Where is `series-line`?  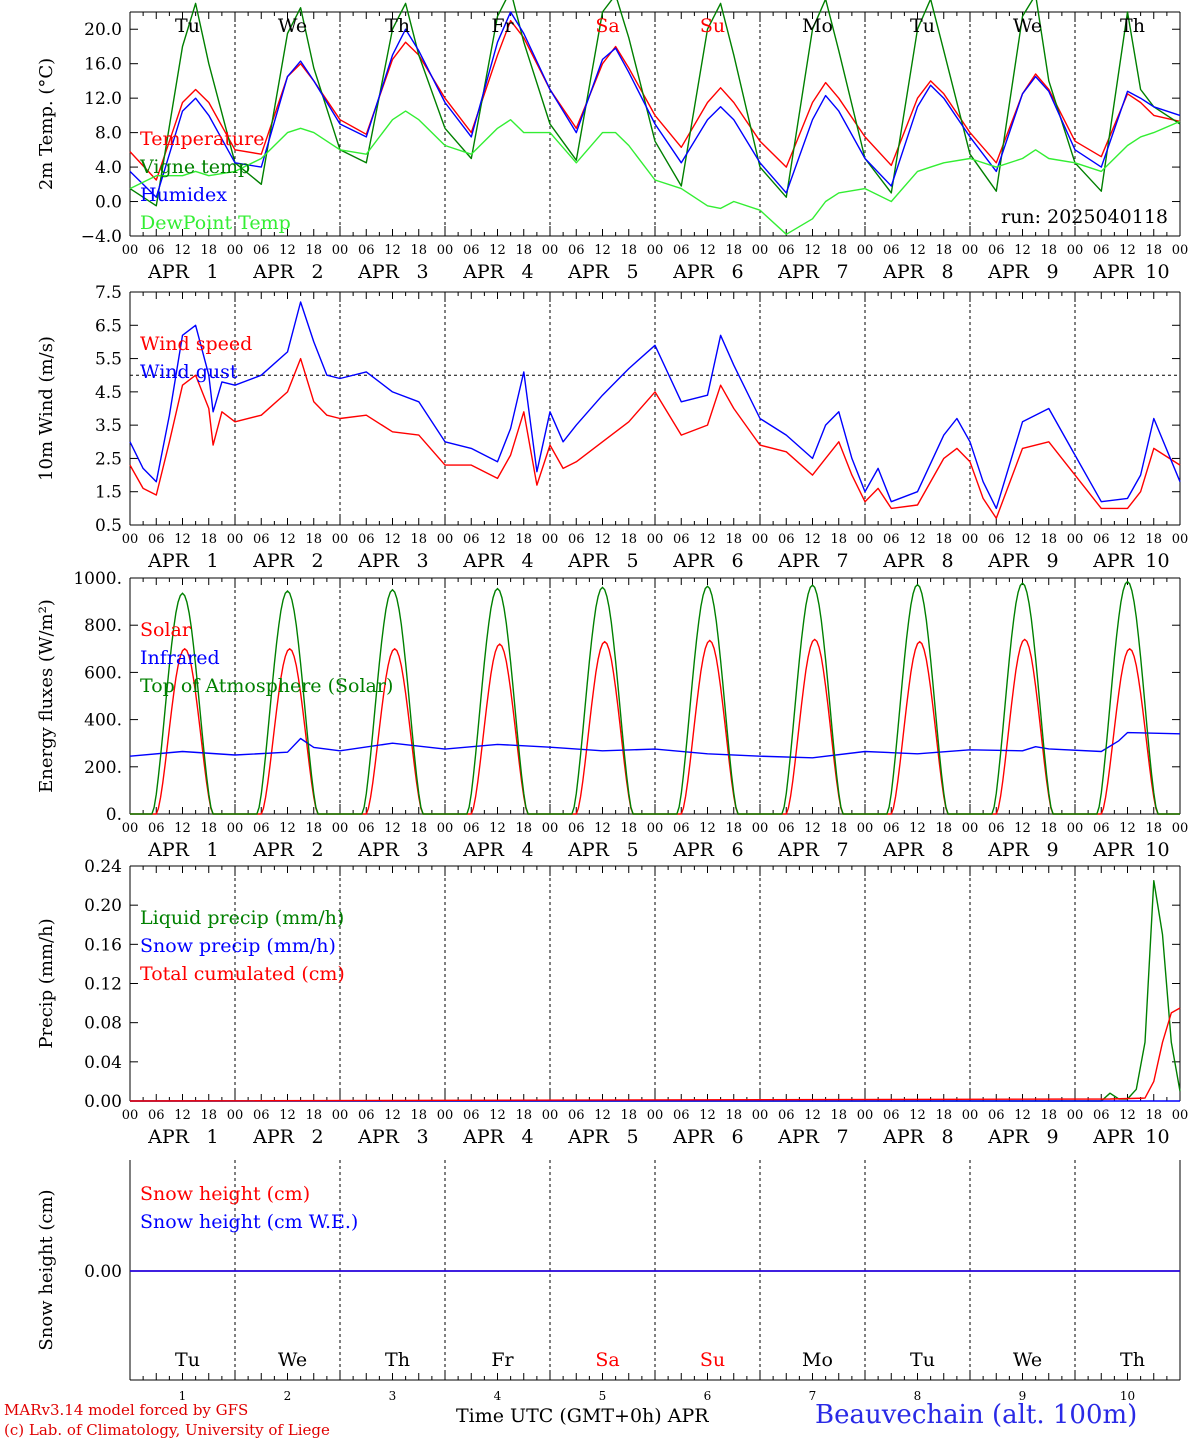
series-line is located at coordinates (655, 405).